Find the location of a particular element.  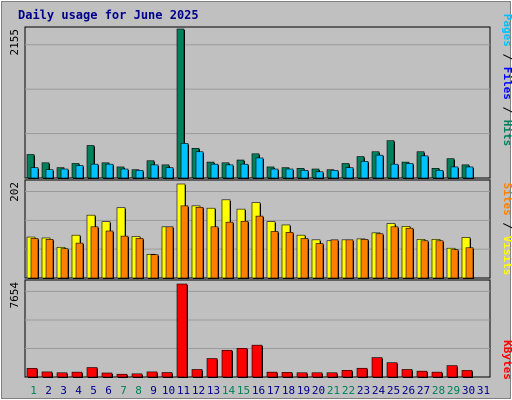

x-tick-label: 23 is located at coordinates (363, 390).